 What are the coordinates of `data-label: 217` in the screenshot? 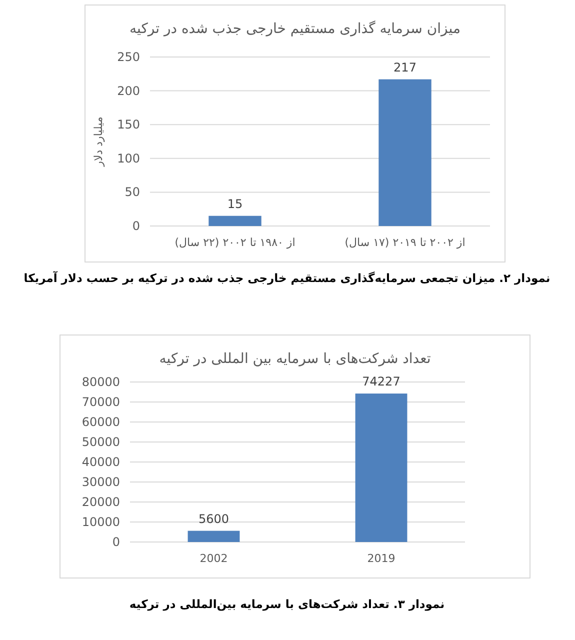 It's located at (405, 67).